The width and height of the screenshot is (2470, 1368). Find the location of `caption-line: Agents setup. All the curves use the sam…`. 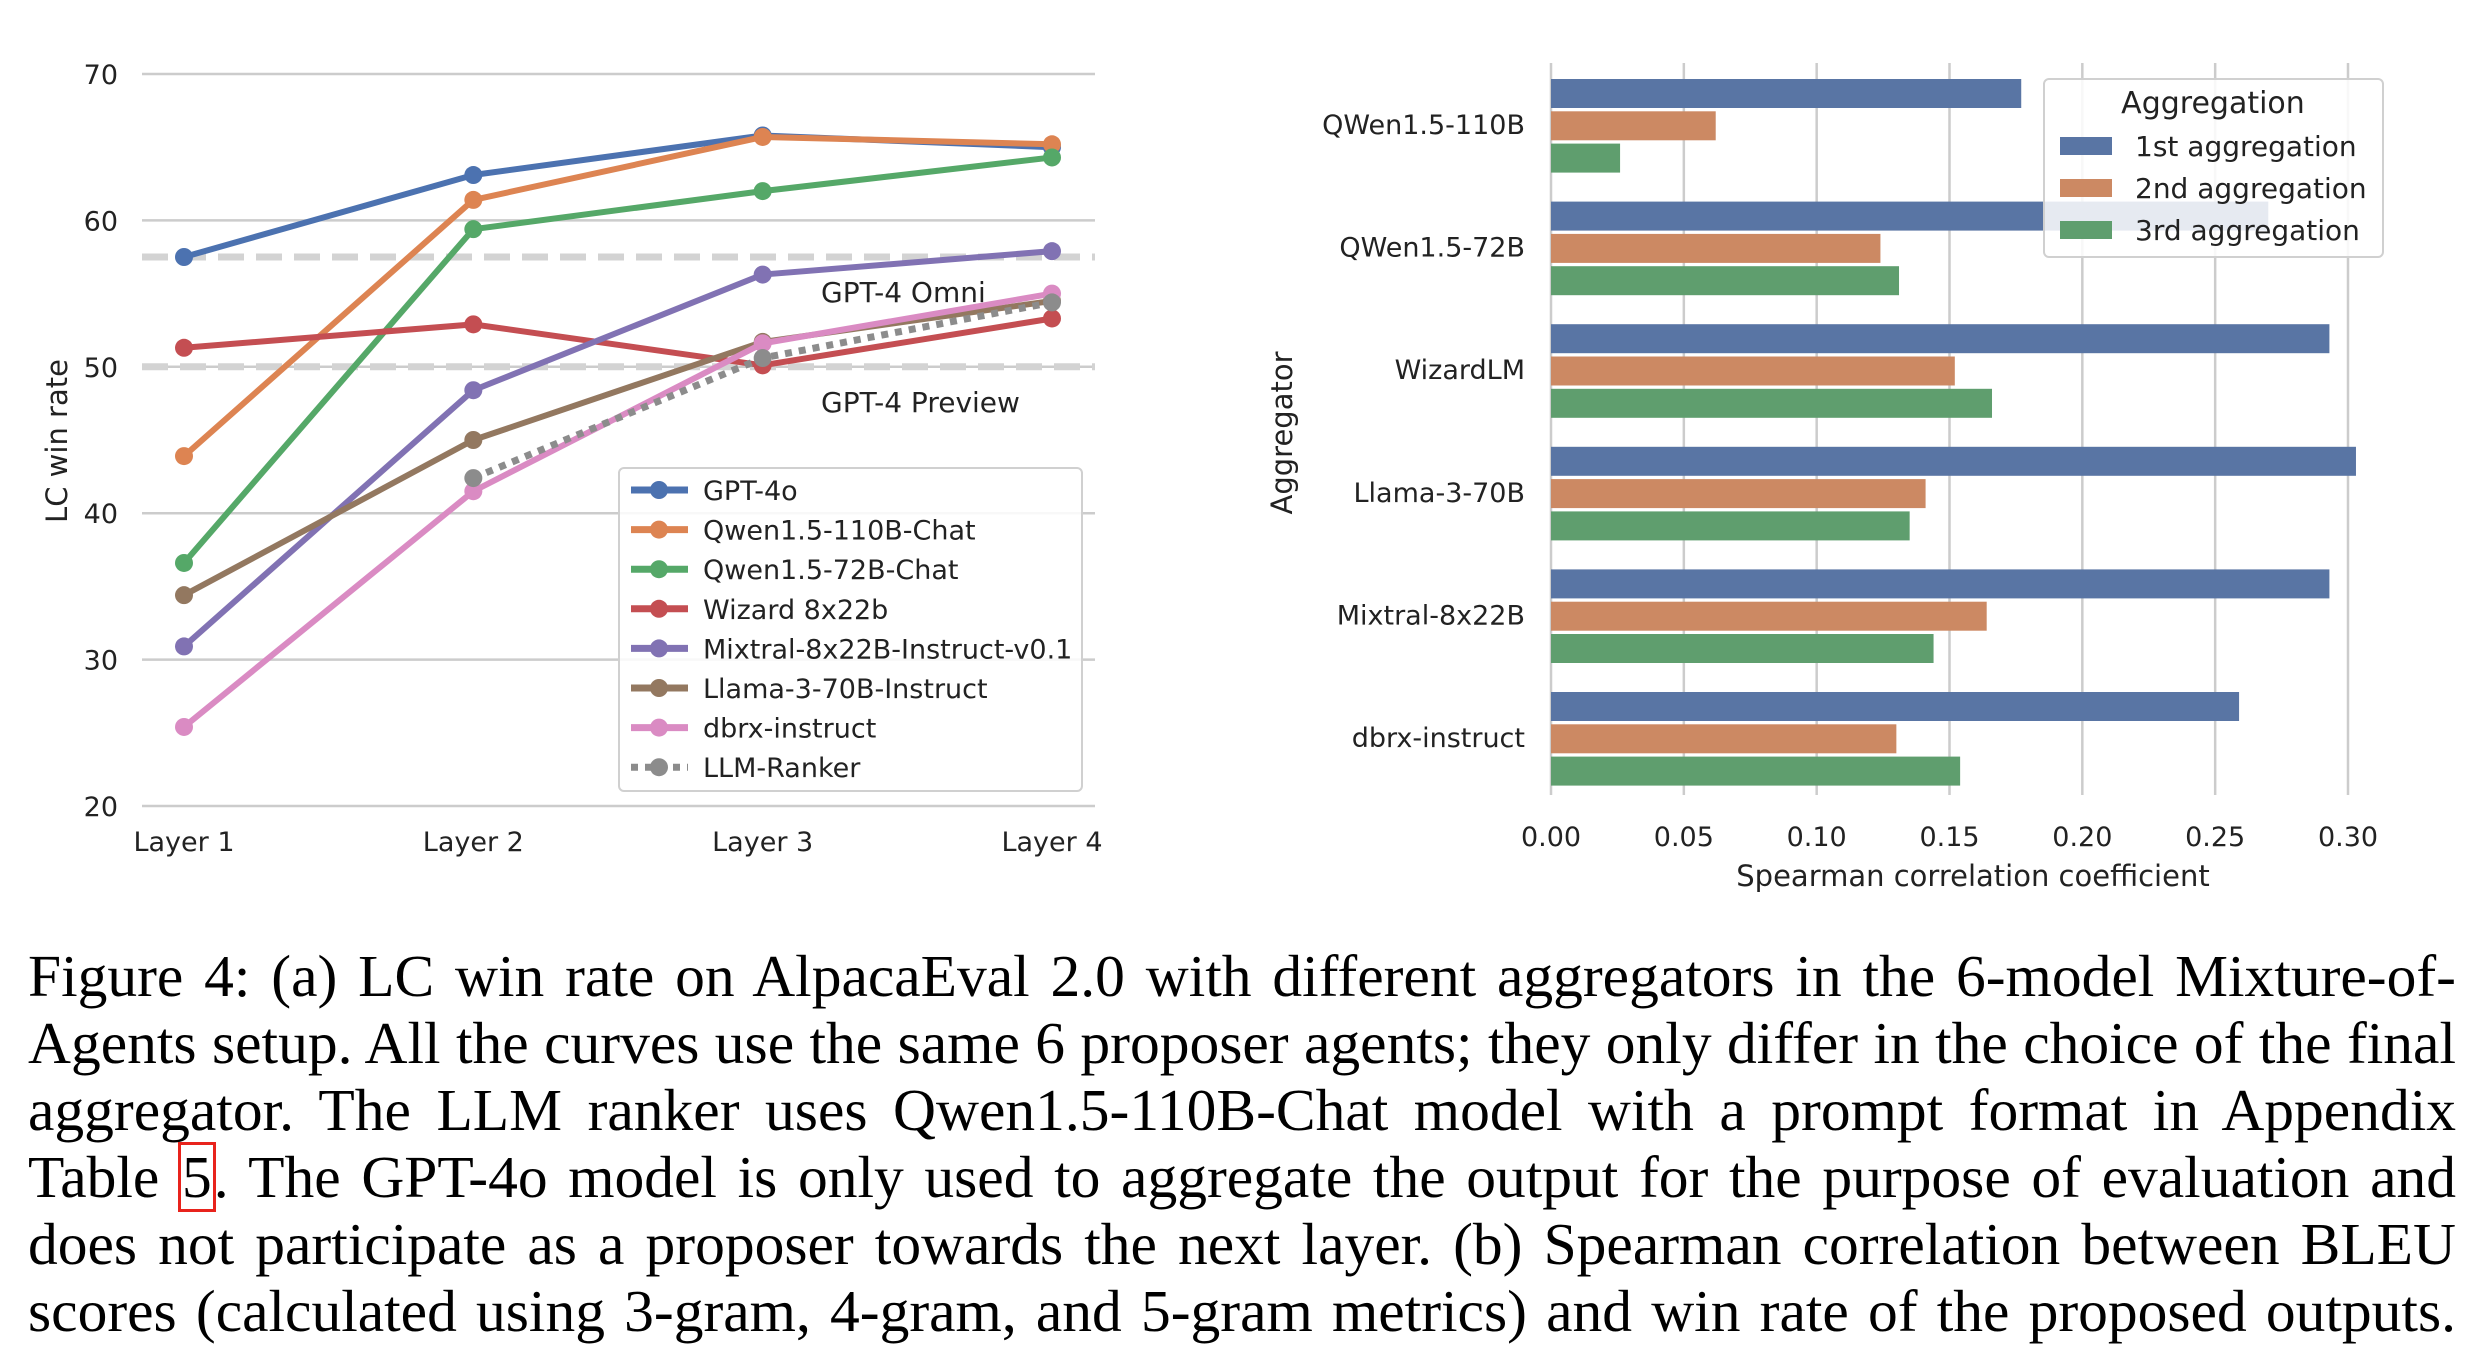

caption-line: Agents setup. All the curves use the sam… is located at coordinates (1242, 1043).